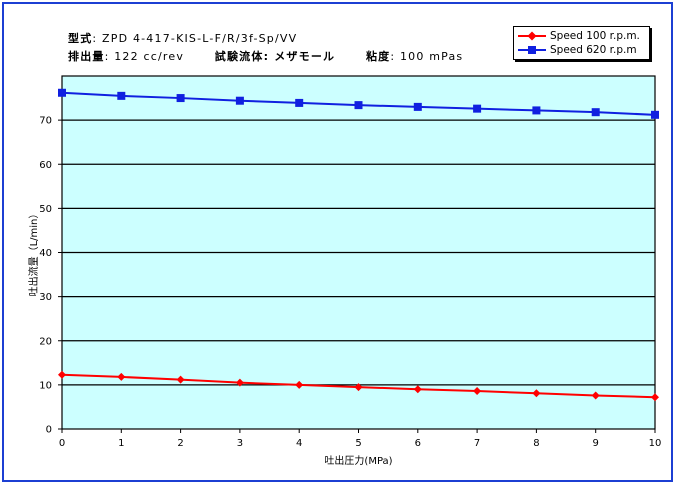 Image resolution: width=679 pixels, height=488 pixels. What do you see at coordinates (418, 443) in the screenshot?
I see `x-tick-label: 6` at bounding box center [418, 443].